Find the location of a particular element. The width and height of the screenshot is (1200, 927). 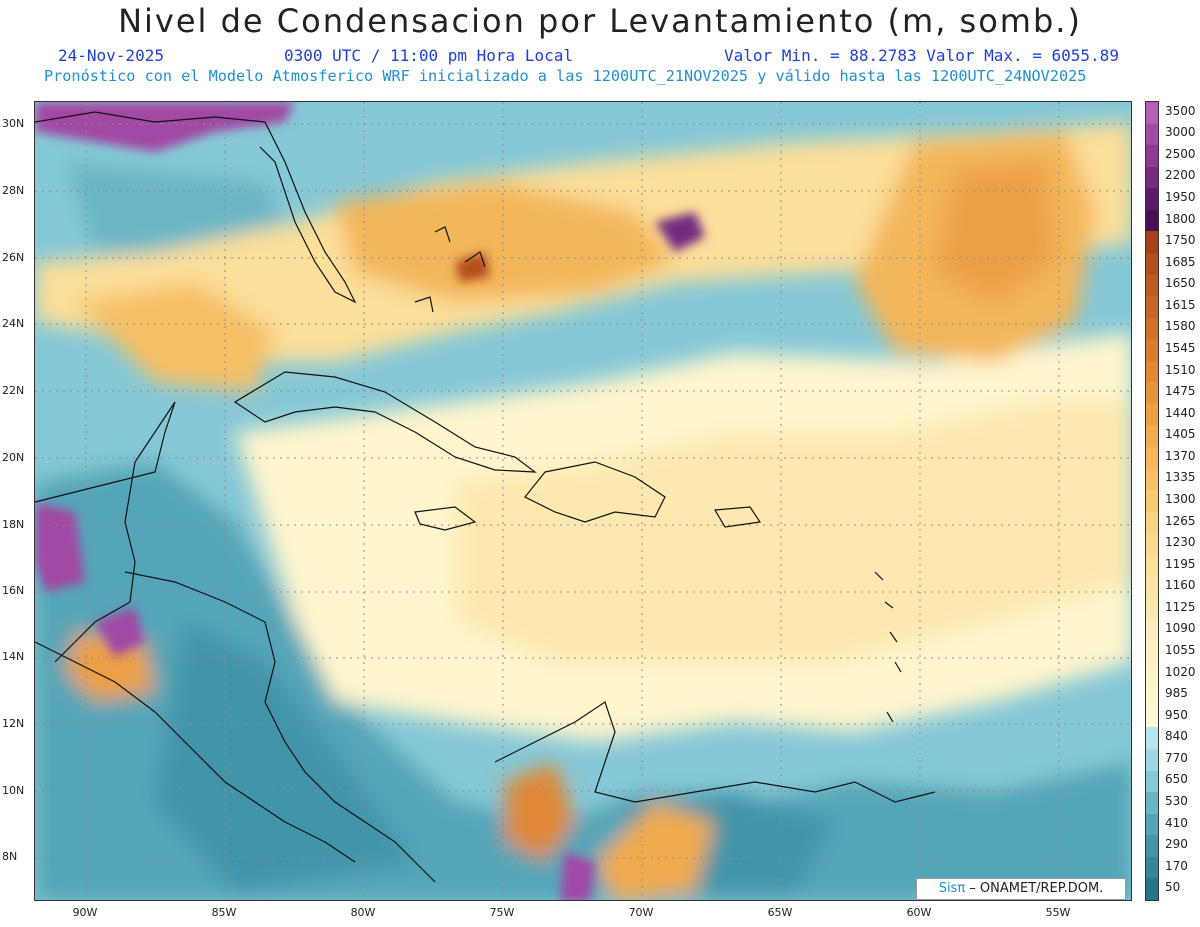

colorbar-label: 770 is located at coordinates (1176, 757).